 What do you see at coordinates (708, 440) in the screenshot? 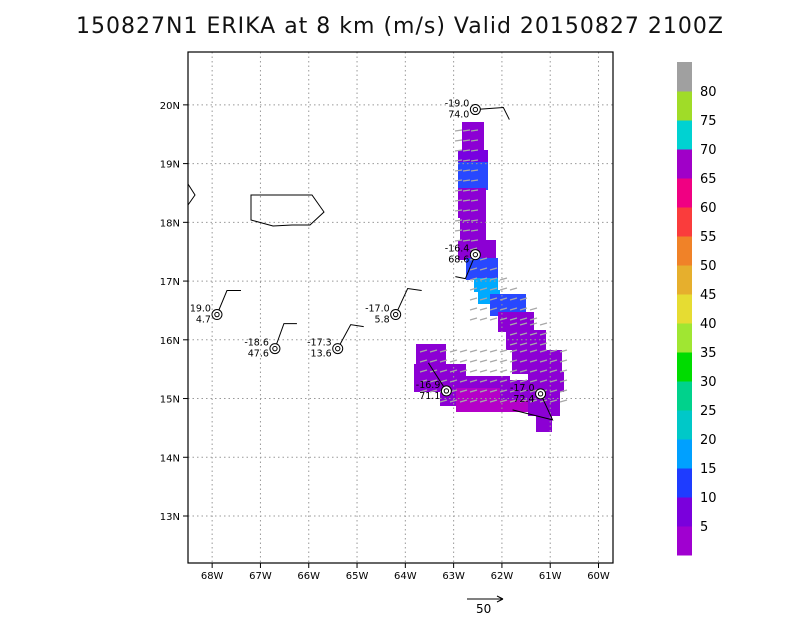
I see `colorbar-label: 20` at bounding box center [708, 440].